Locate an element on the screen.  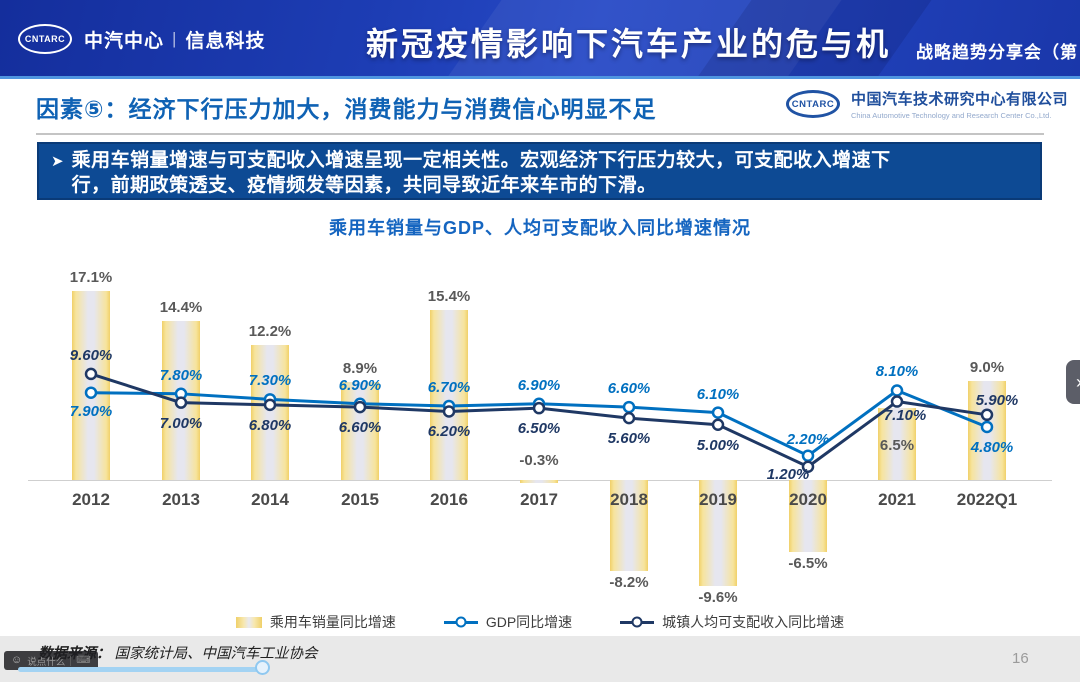
keyboard-icon: ⌨ is located at coordinates (83, 660).